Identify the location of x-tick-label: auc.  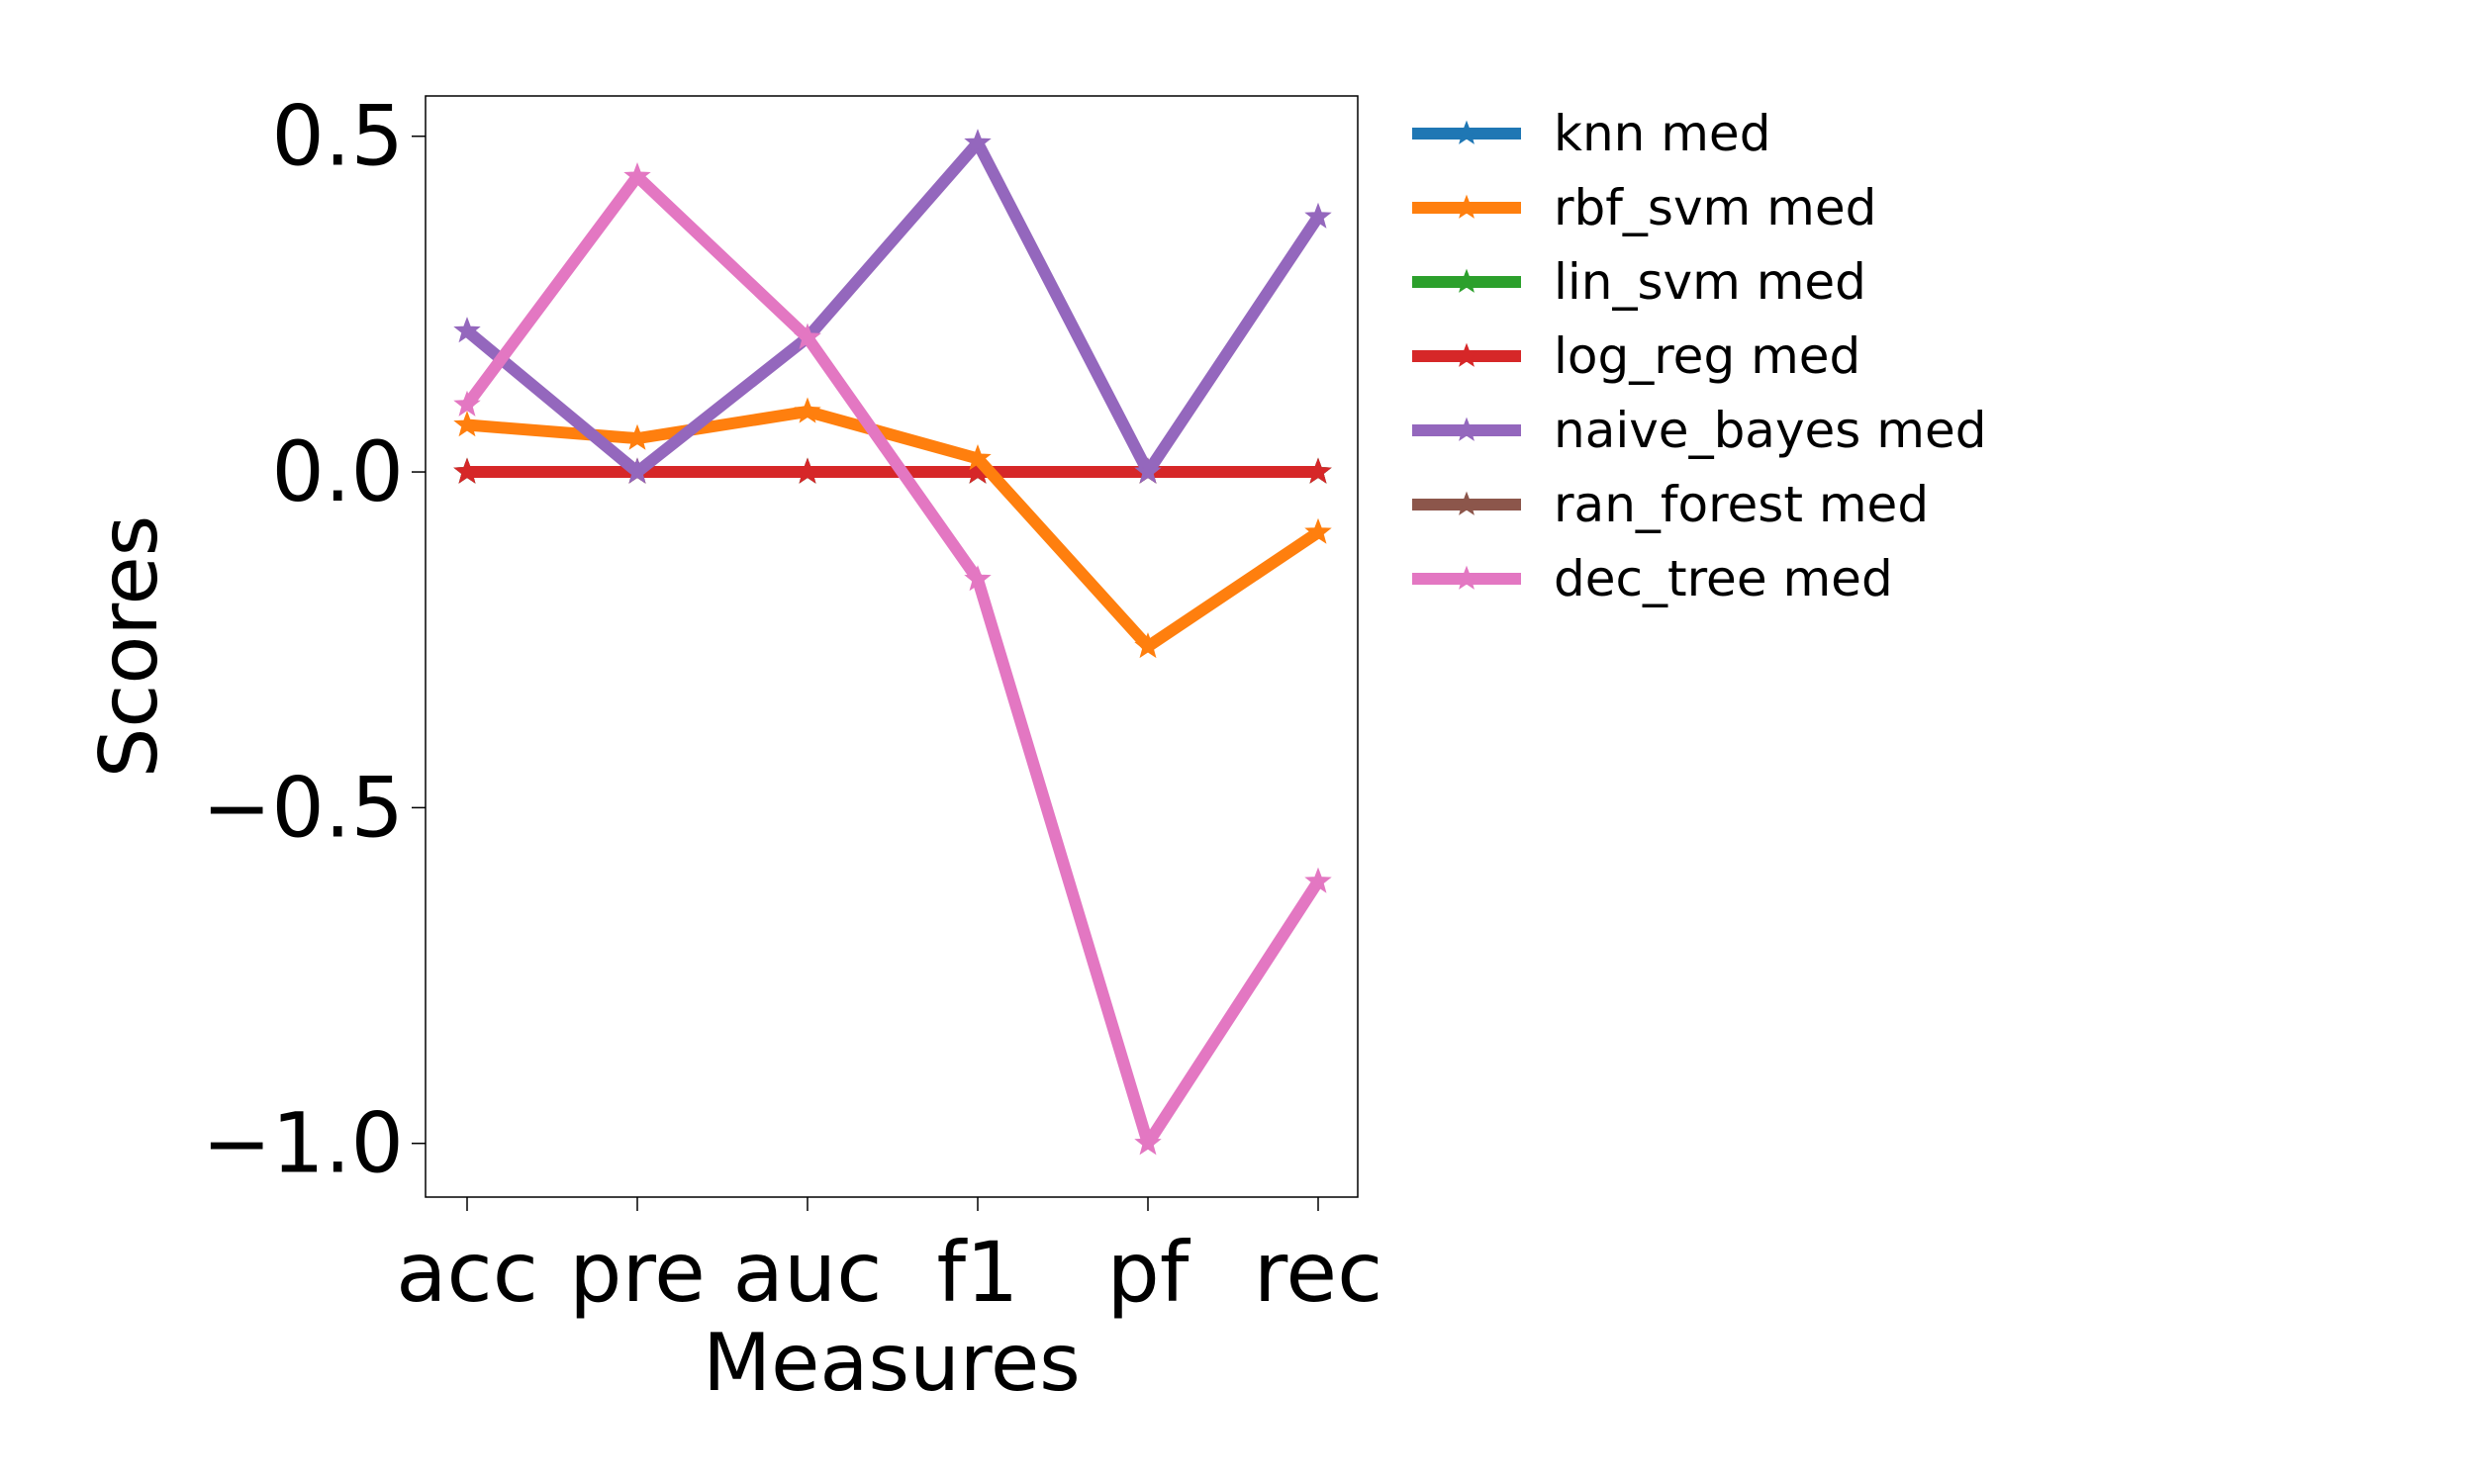
(808, 1272).